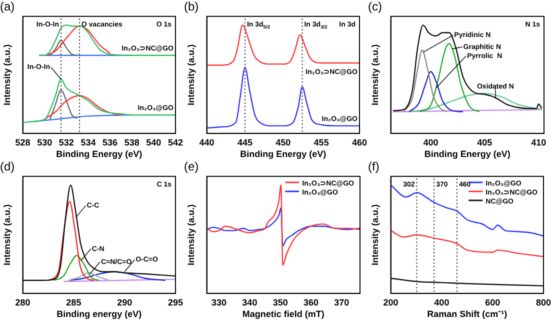 This screenshot has width=553, height=320. I want to click on x-tick-label: 360, so click(310, 302).